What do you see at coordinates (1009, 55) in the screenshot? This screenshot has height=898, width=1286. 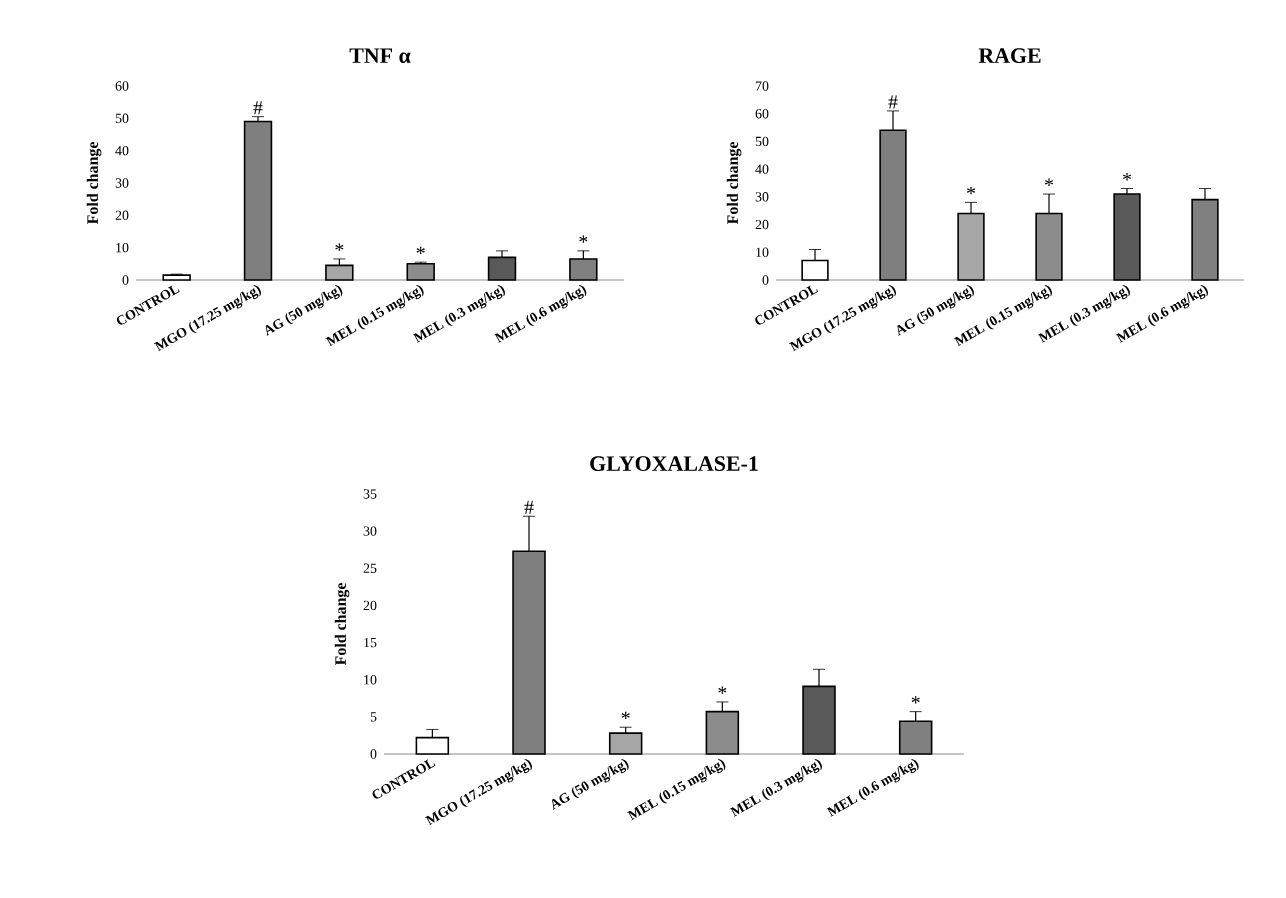 I see `chart-title: RAGE` at bounding box center [1009, 55].